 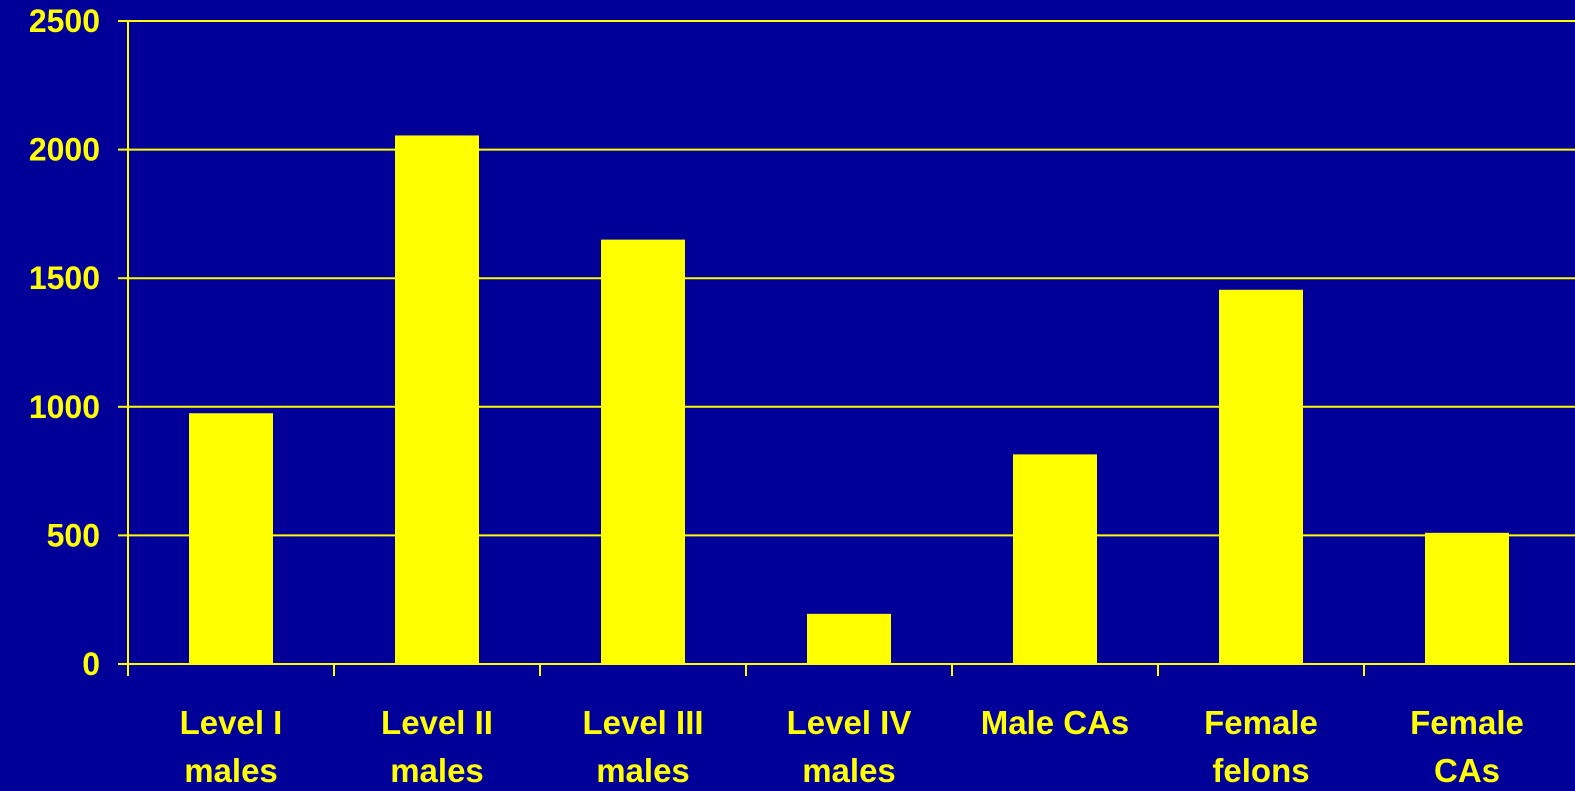 What do you see at coordinates (64, 278) in the screenshot?
I see `y-tick-label: 1500` at bounding box center [64, 278].